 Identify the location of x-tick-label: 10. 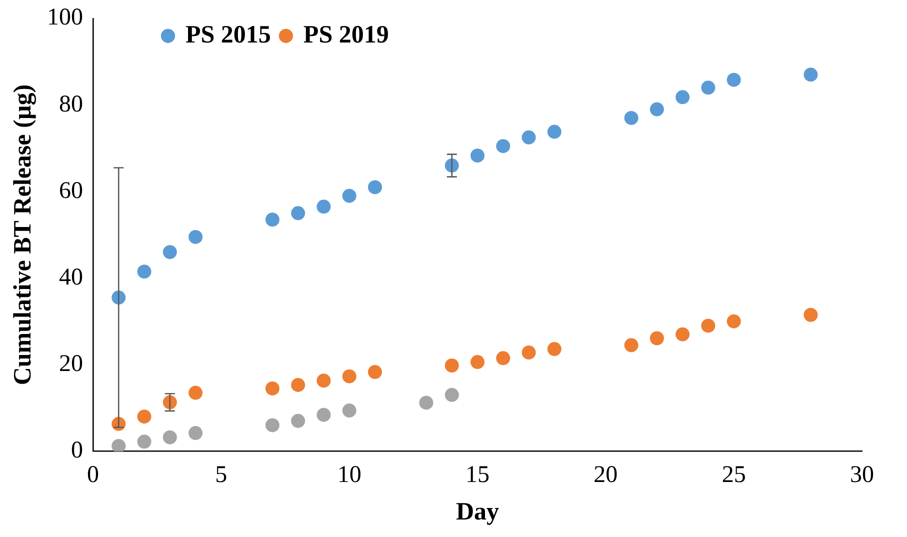
(349, 475).